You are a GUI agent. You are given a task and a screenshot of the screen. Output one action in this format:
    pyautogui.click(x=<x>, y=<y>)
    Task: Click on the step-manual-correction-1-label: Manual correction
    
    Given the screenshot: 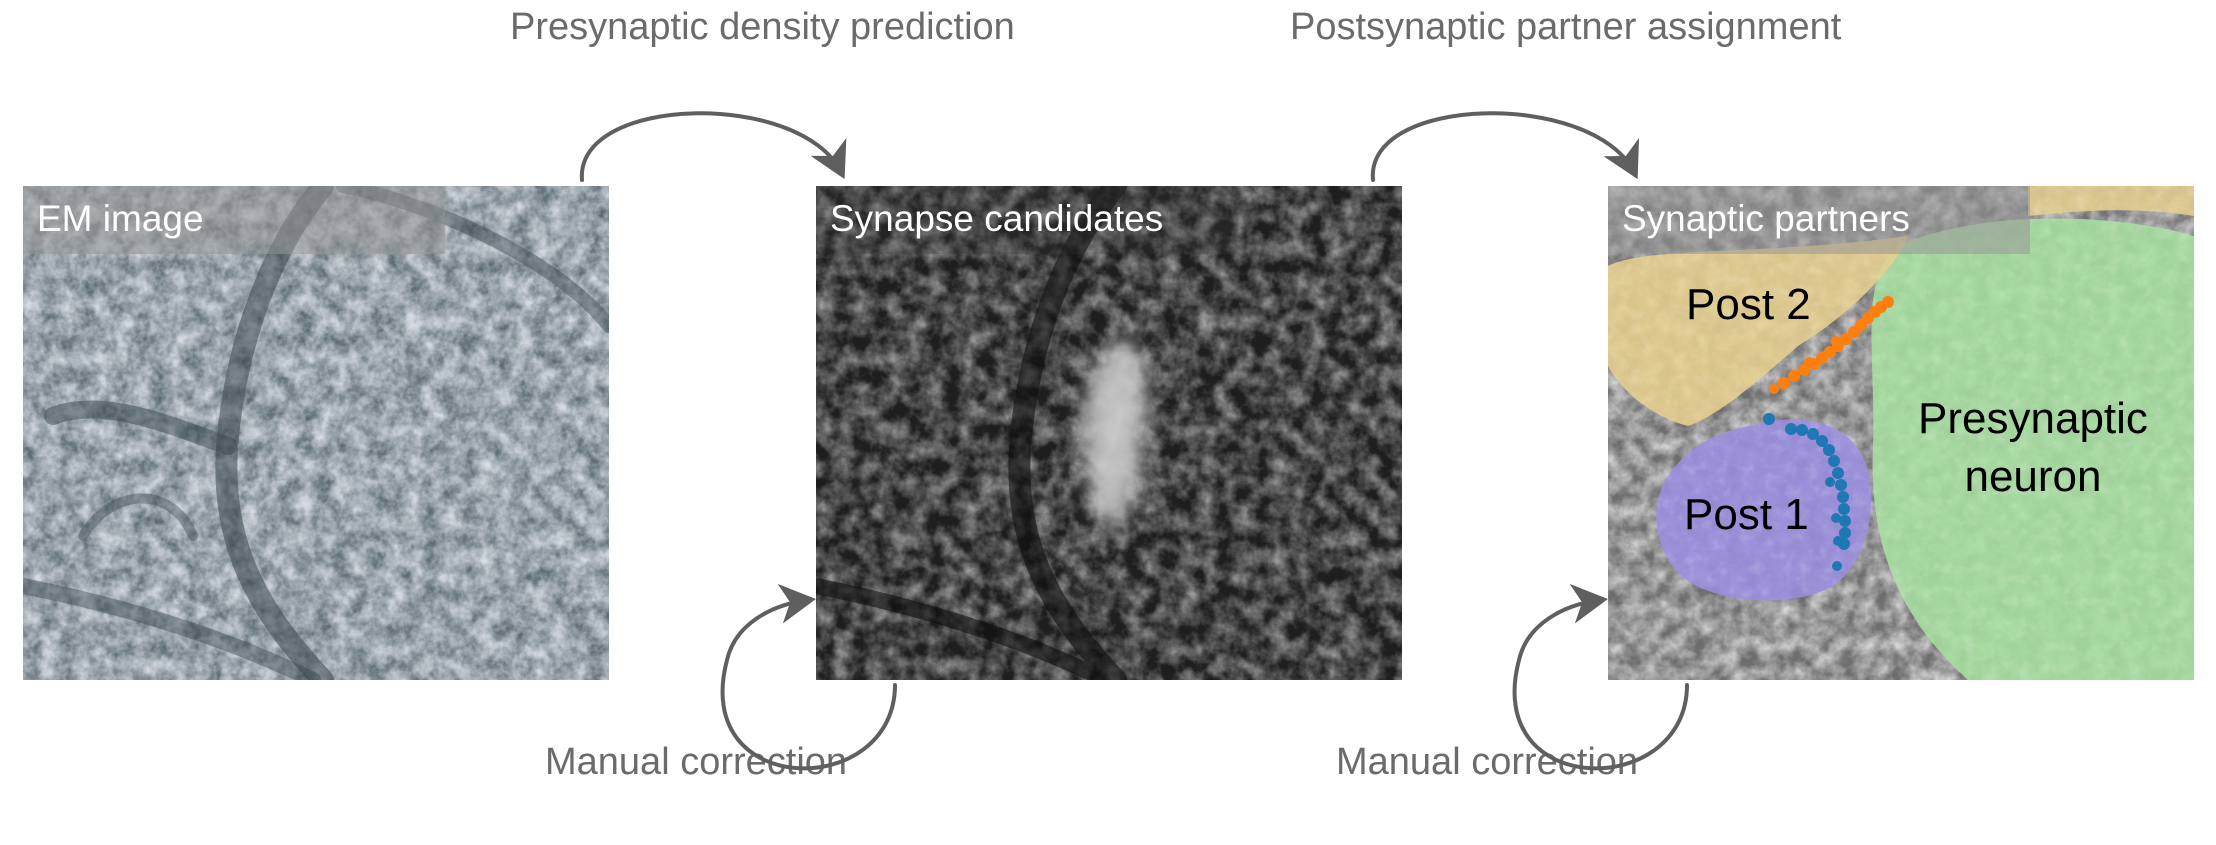 What is the action you would take?
    pyautogui.click(x=696, y=762)
    